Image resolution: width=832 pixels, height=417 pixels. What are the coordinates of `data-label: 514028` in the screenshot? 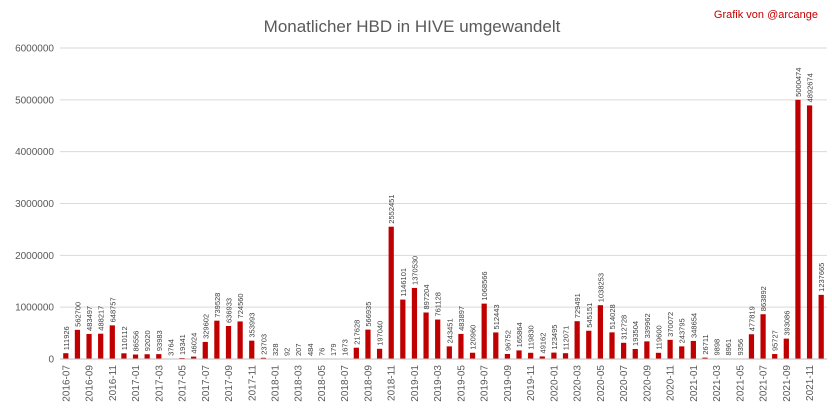 It's located at (612, 316).